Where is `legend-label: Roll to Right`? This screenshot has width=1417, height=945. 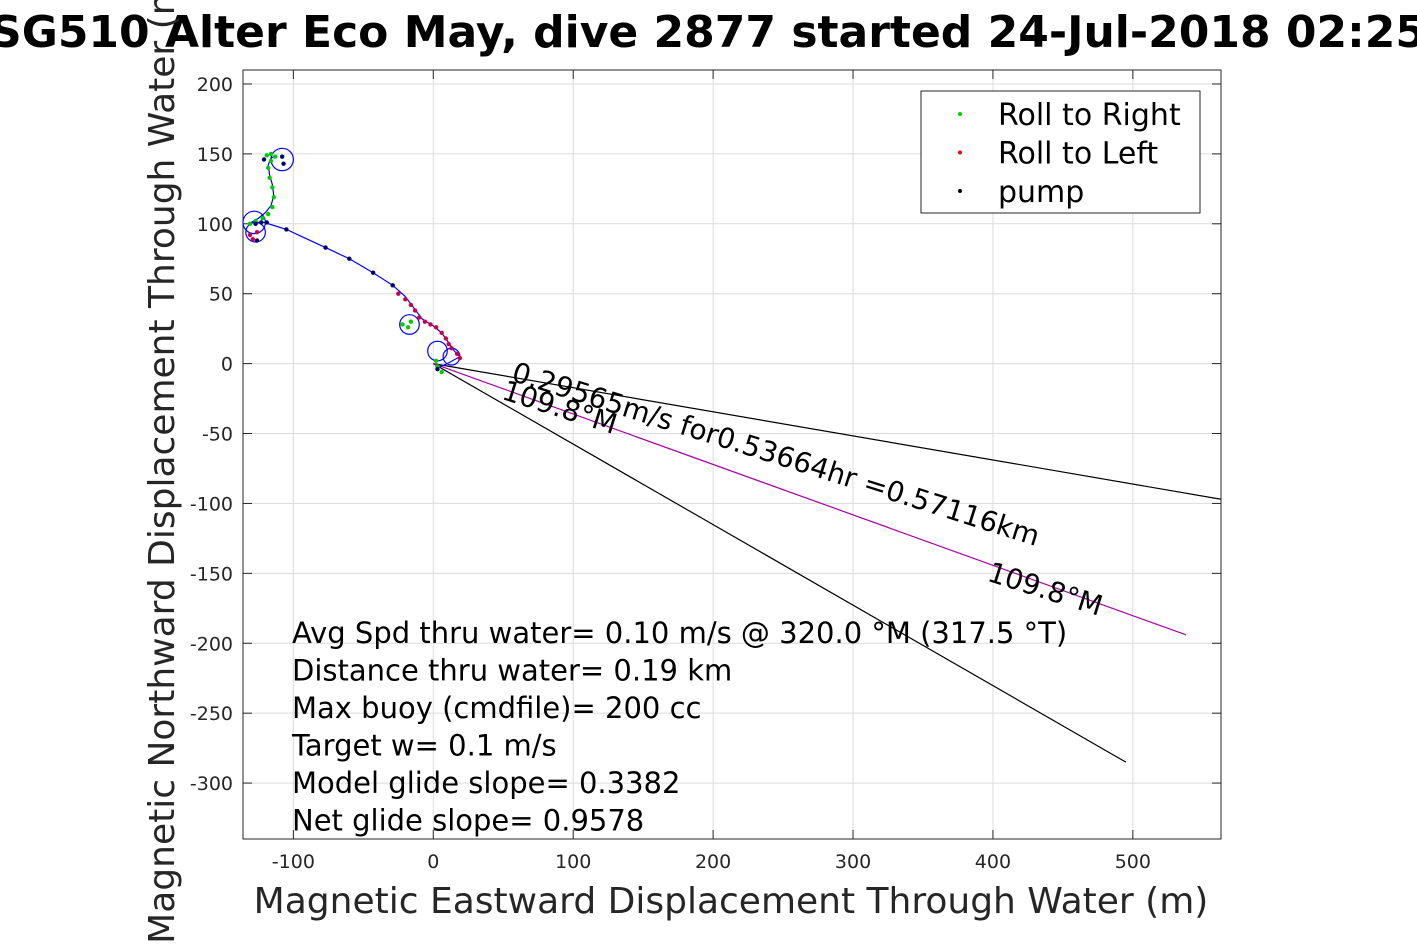
legend-label: Roll to Right is located at coordinates (1089, 115).